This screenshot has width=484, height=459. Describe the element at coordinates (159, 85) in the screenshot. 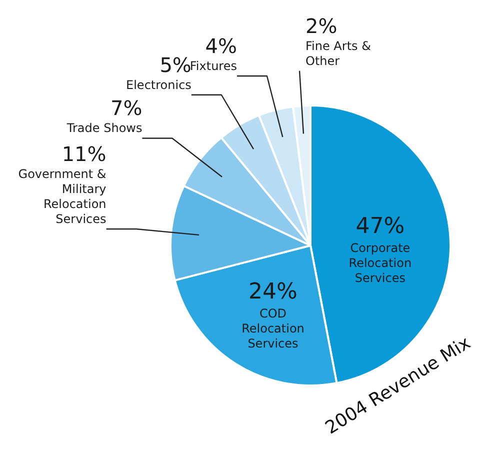

I see `slice-label: Electronics` at that location.